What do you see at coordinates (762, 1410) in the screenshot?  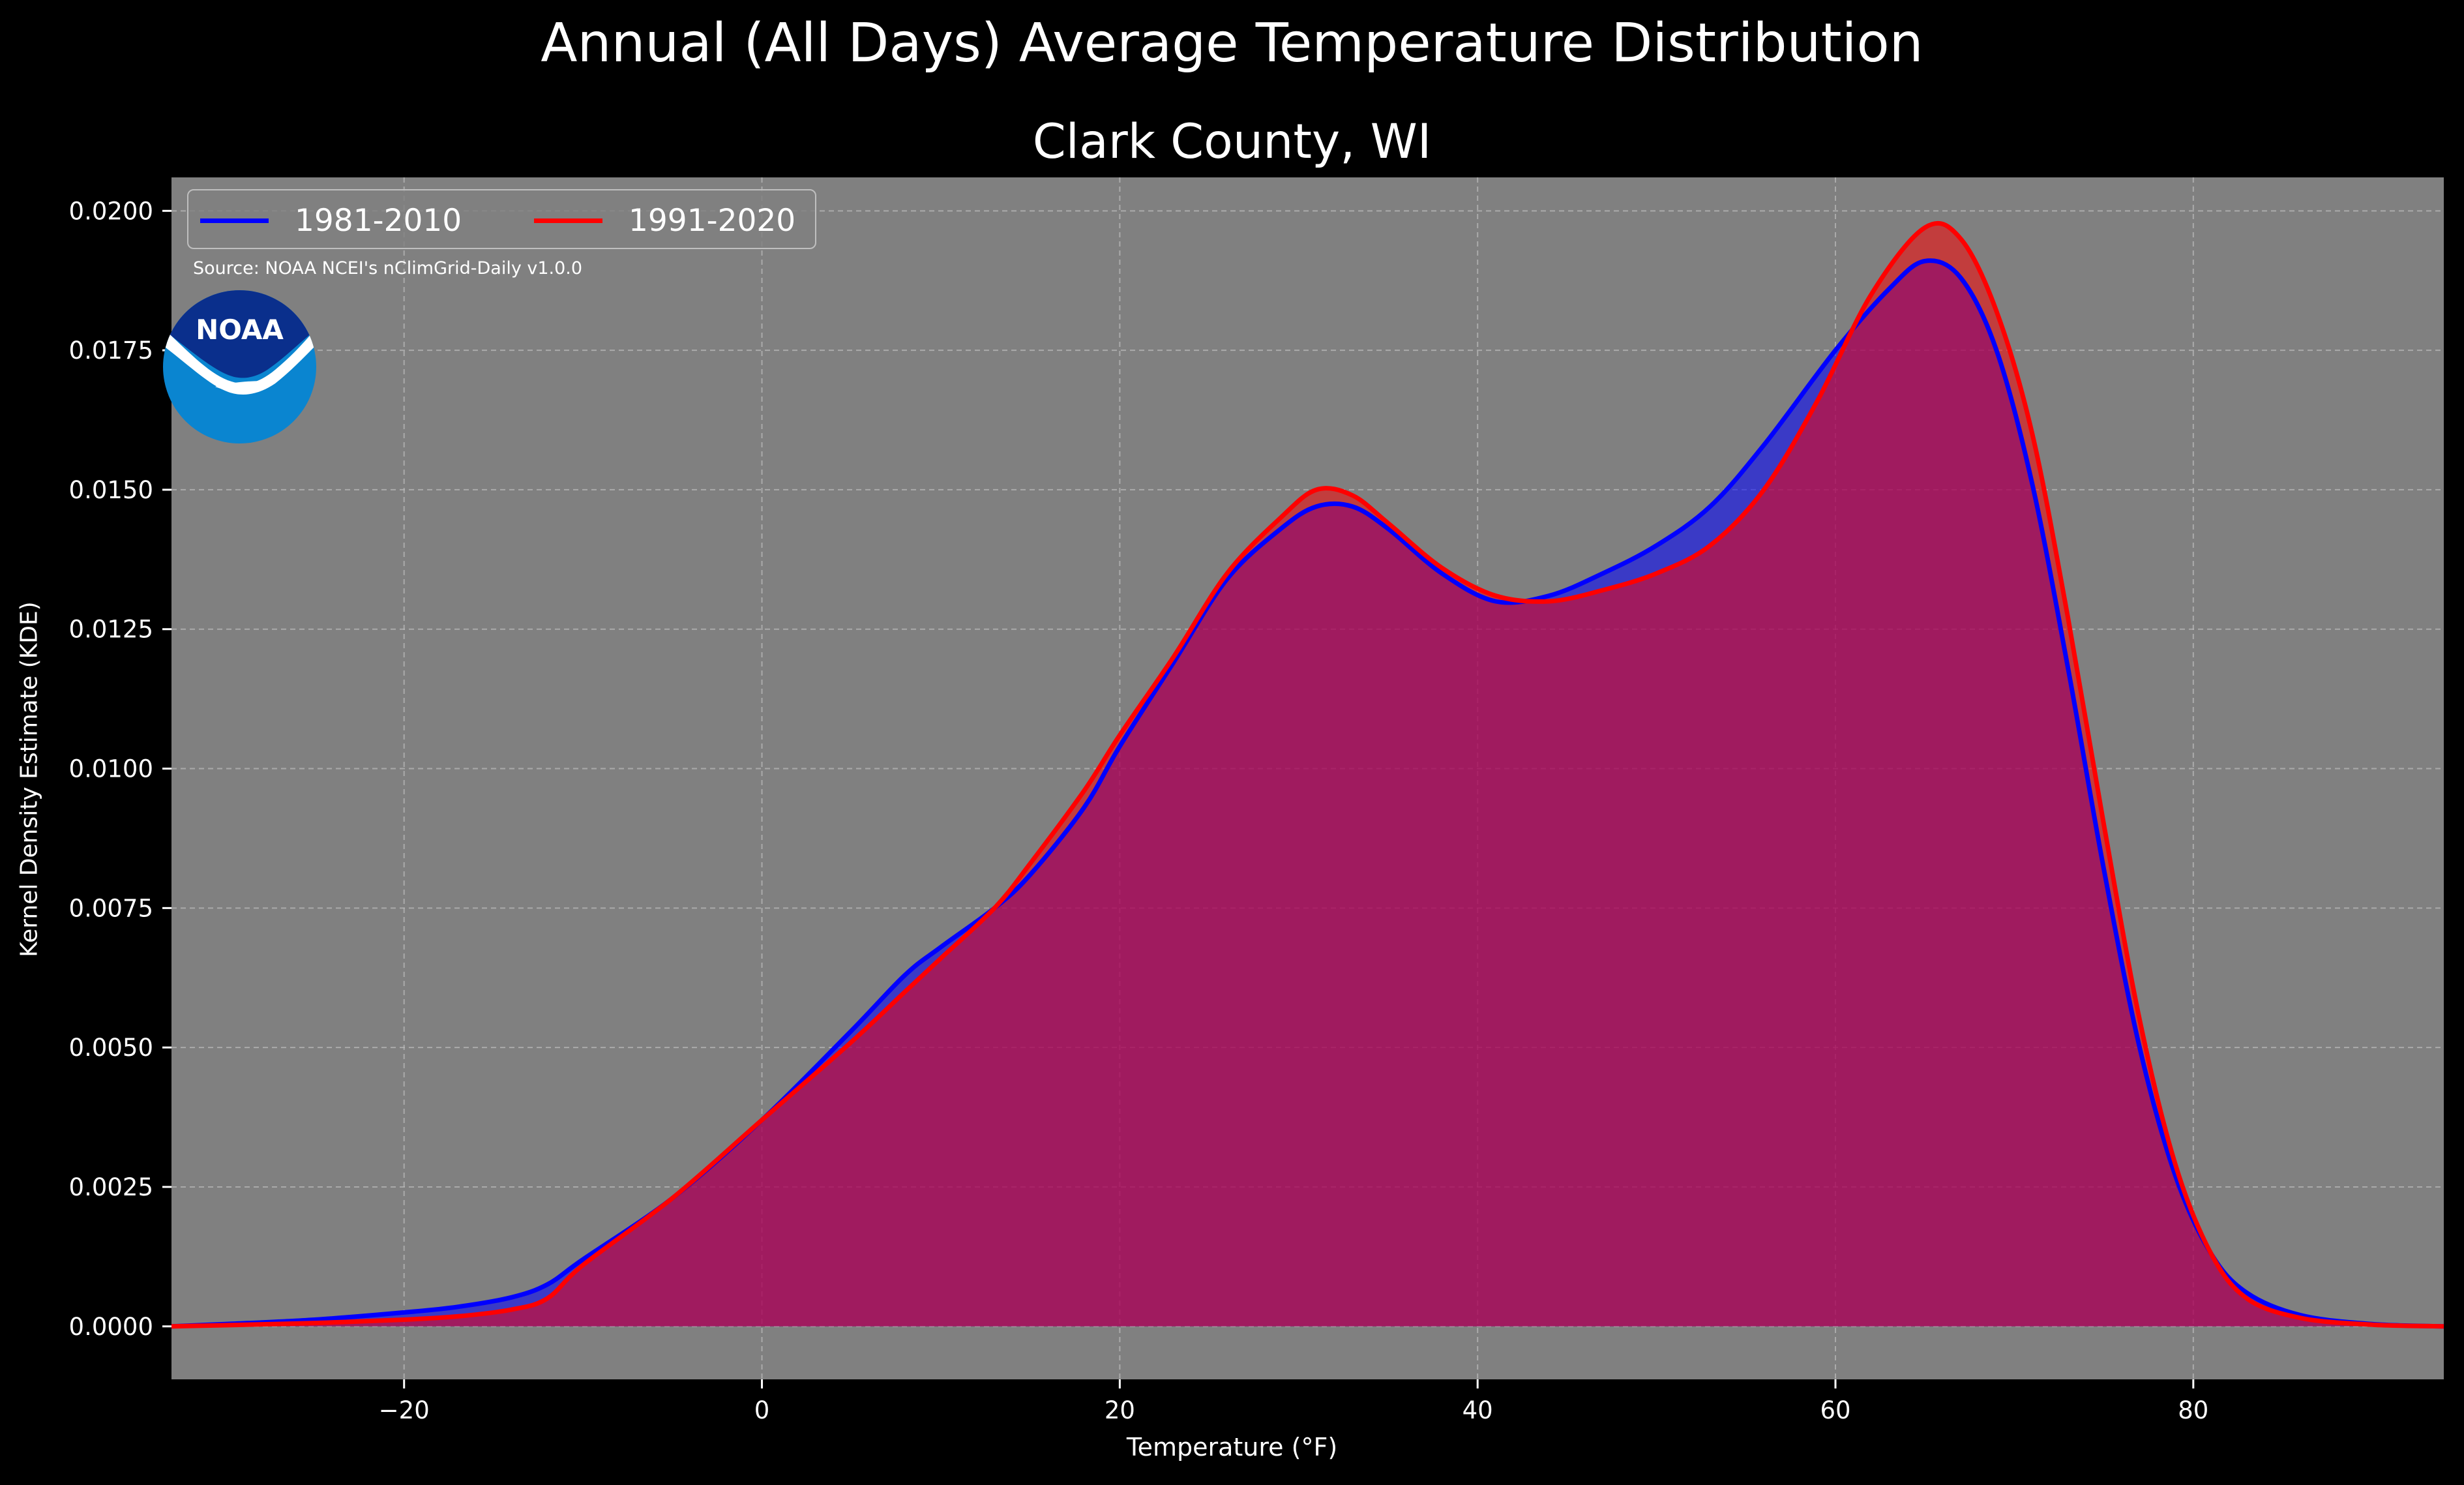 I see `x-tick-label: 0` at bounding box center [762, 1410].